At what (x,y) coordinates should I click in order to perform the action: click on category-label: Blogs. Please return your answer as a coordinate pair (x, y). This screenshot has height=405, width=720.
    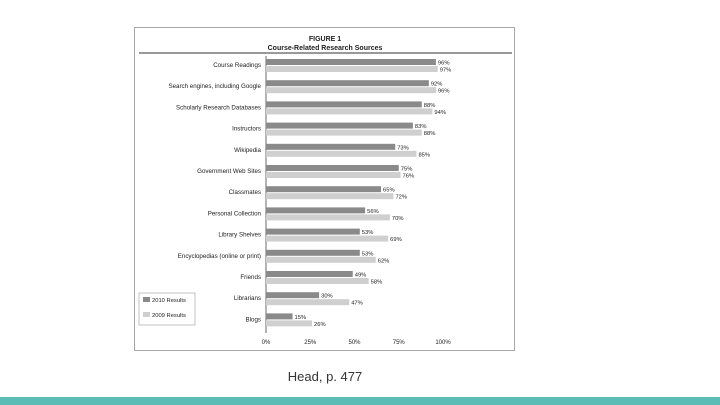
    Looking at the image, I should click on (253, 319).